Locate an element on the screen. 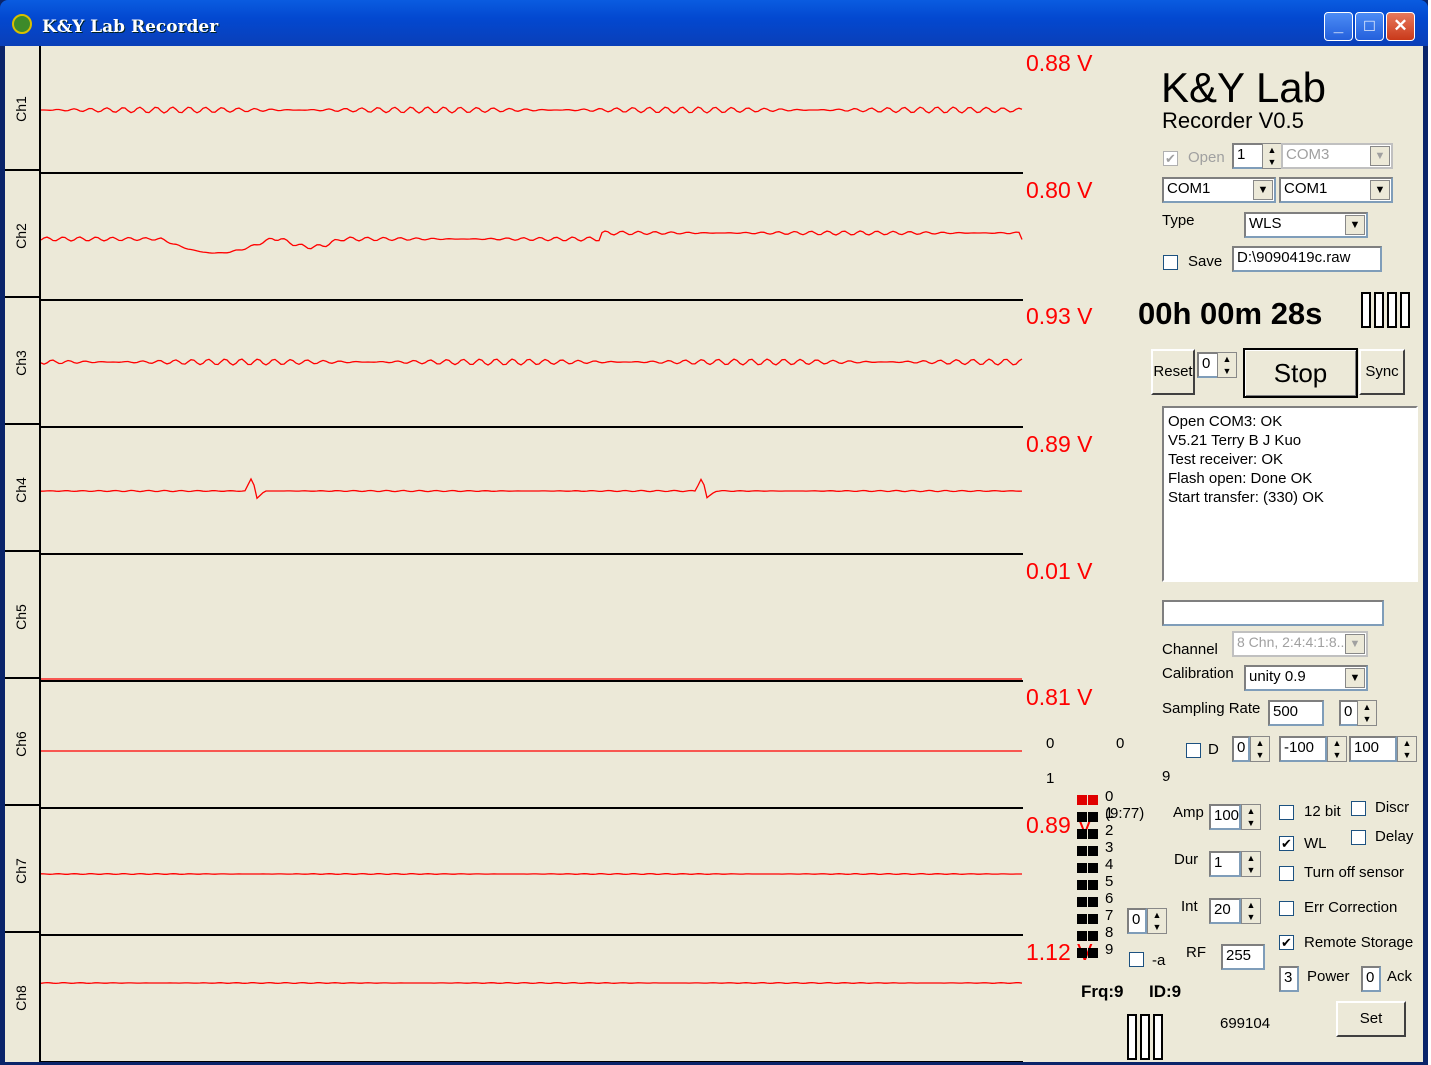 This screenshot has height=1065, width=1431. int-spinner: ▲ ▼ is located at coordinates (1251, 911).